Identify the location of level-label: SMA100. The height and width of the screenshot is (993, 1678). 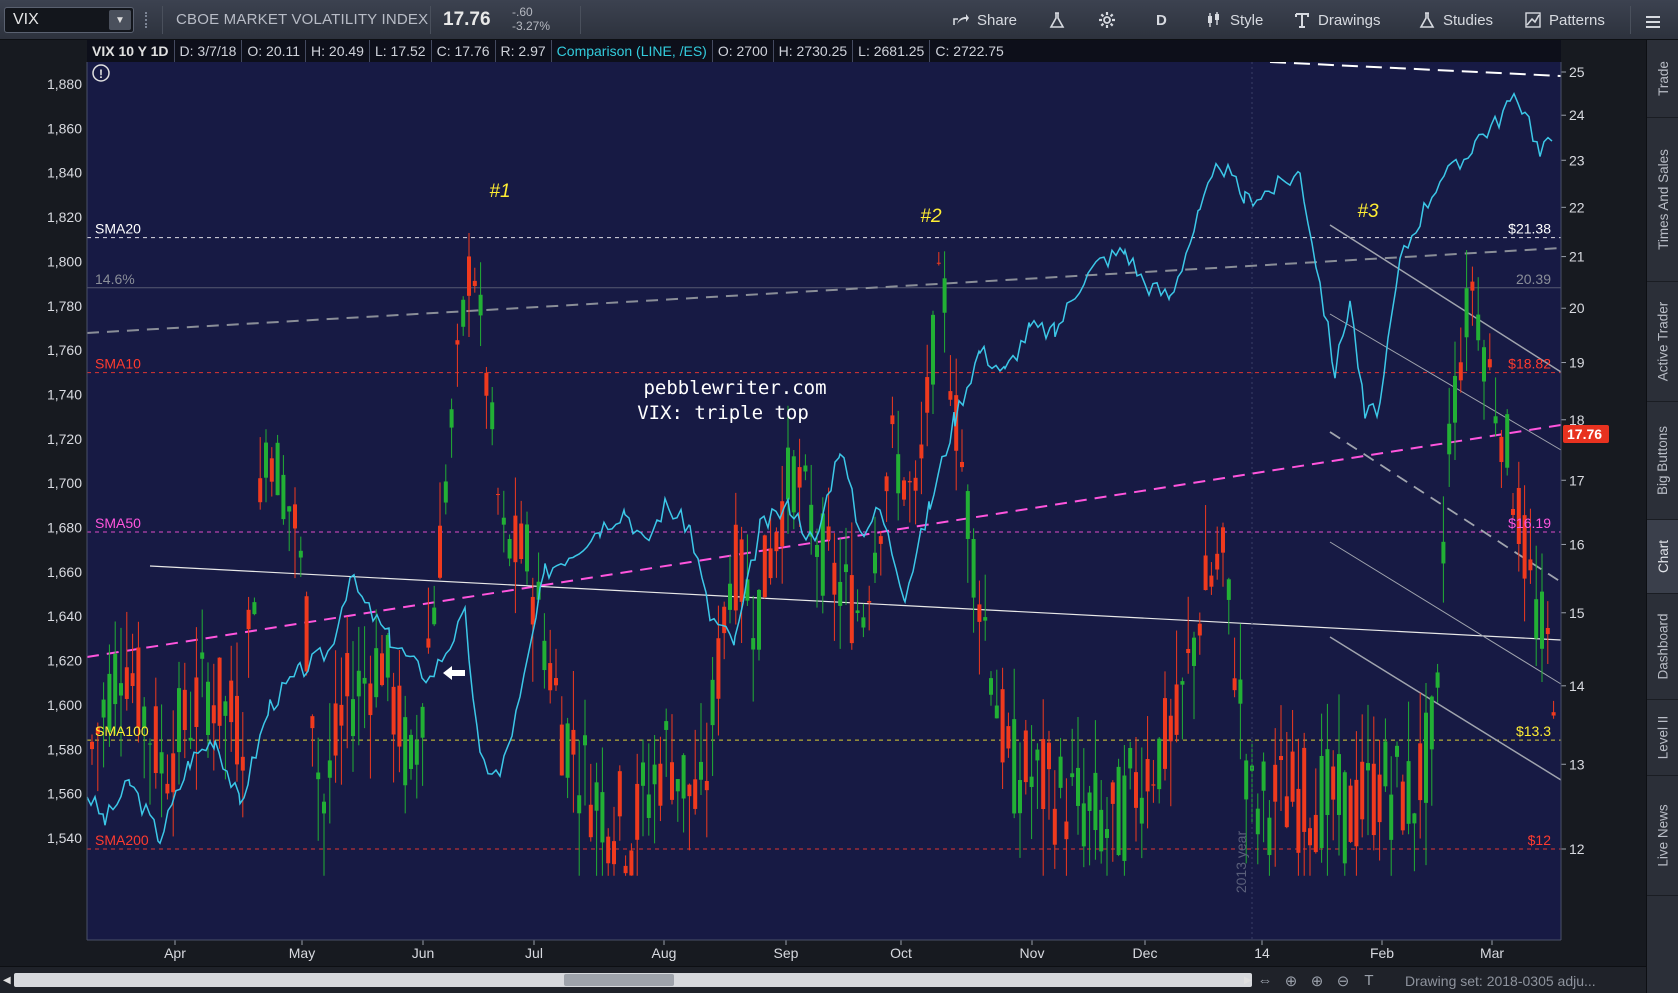
(122, 731).